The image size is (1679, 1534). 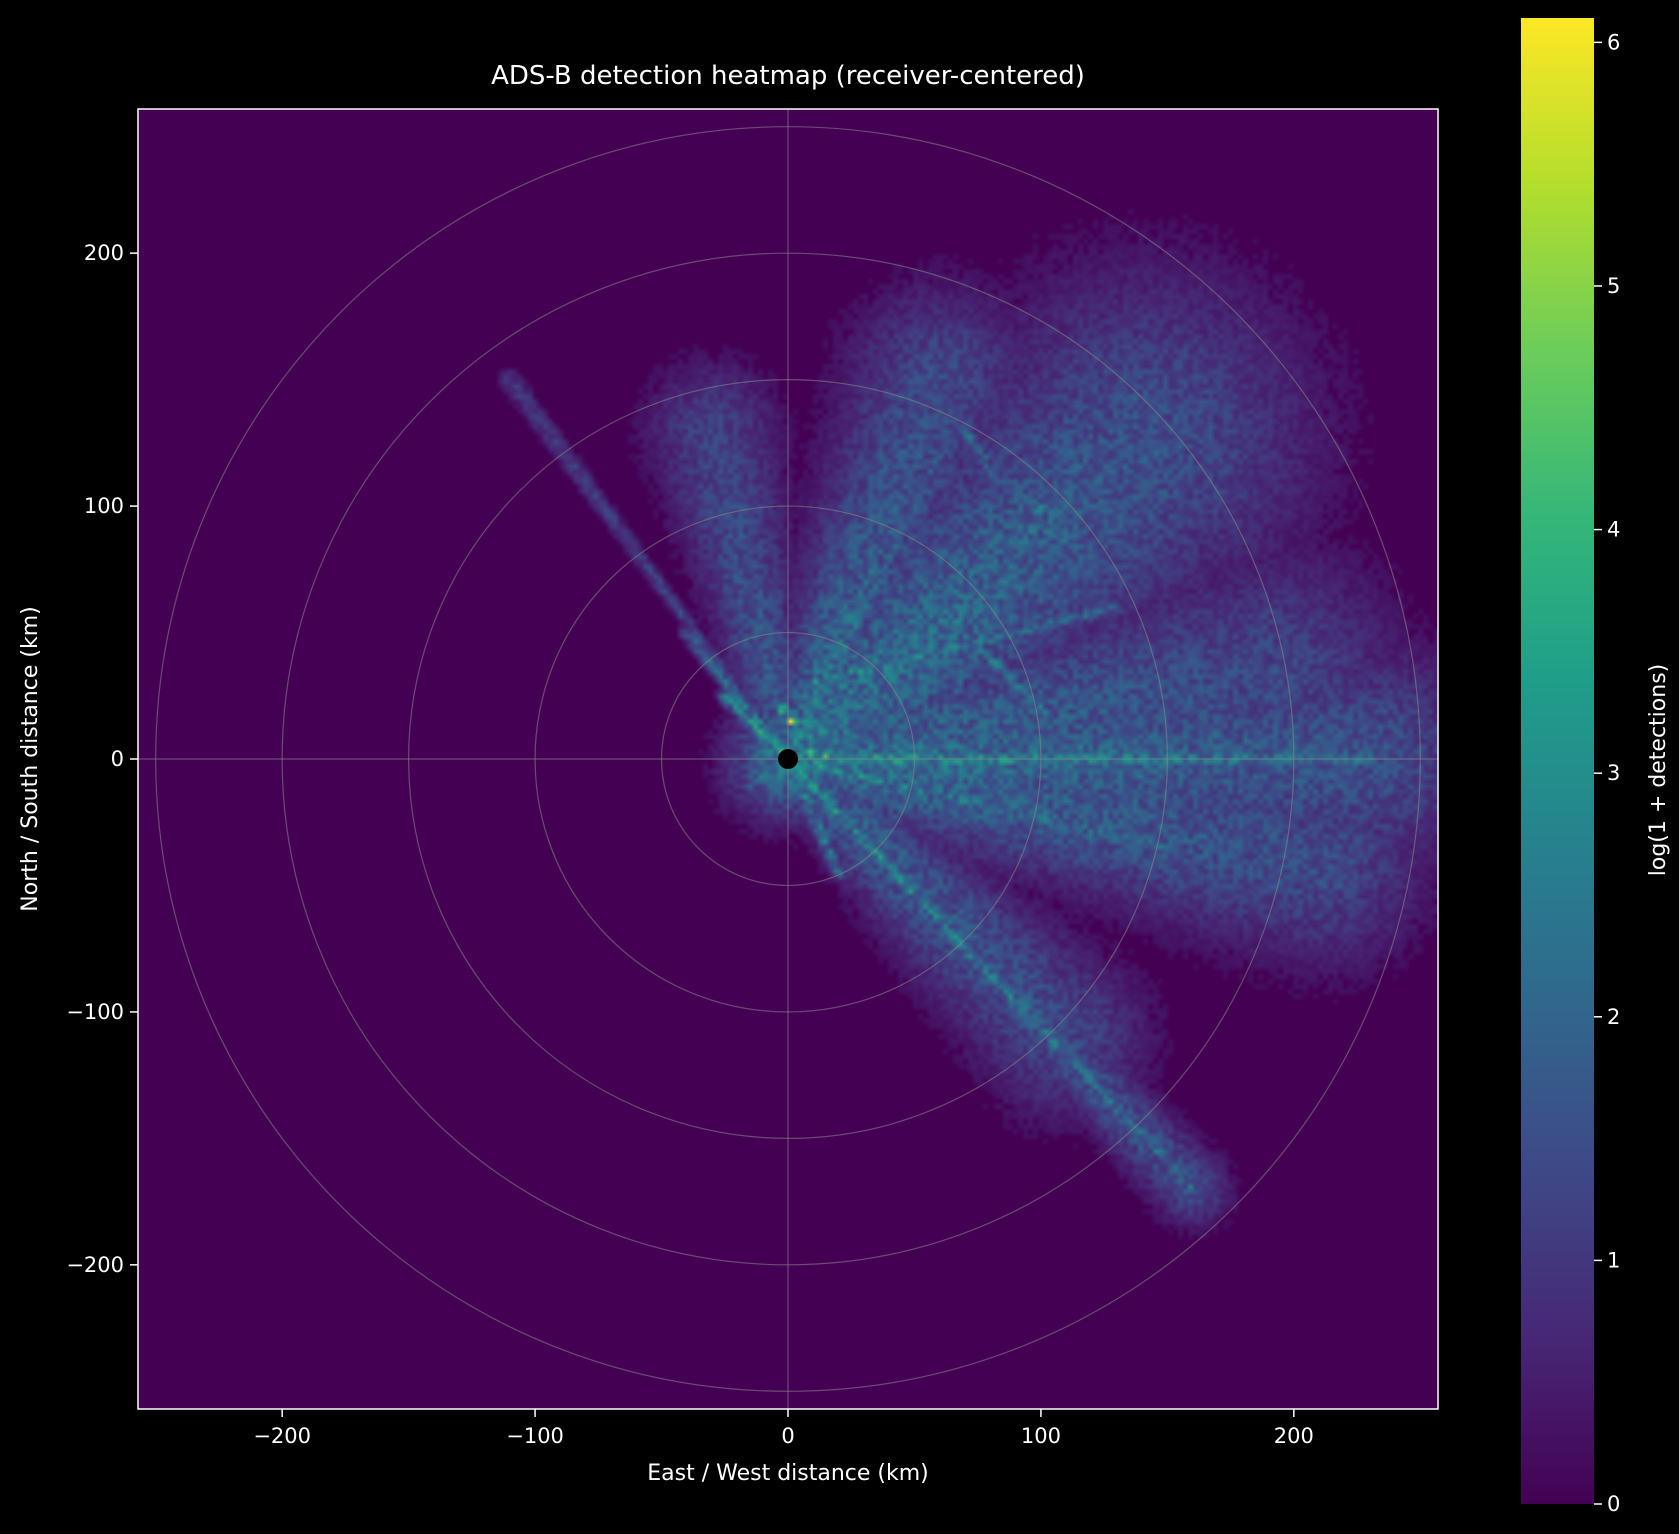 What do you see at coordinates (1294, 1436) in the screenshot?
I see `x-tick-label: 200` at bounding box center [1294, 1436].